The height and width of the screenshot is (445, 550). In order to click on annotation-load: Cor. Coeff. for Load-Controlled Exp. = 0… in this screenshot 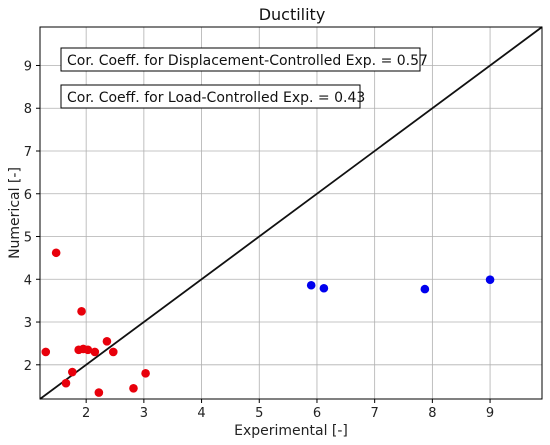, I will do `click(212, 96)`.